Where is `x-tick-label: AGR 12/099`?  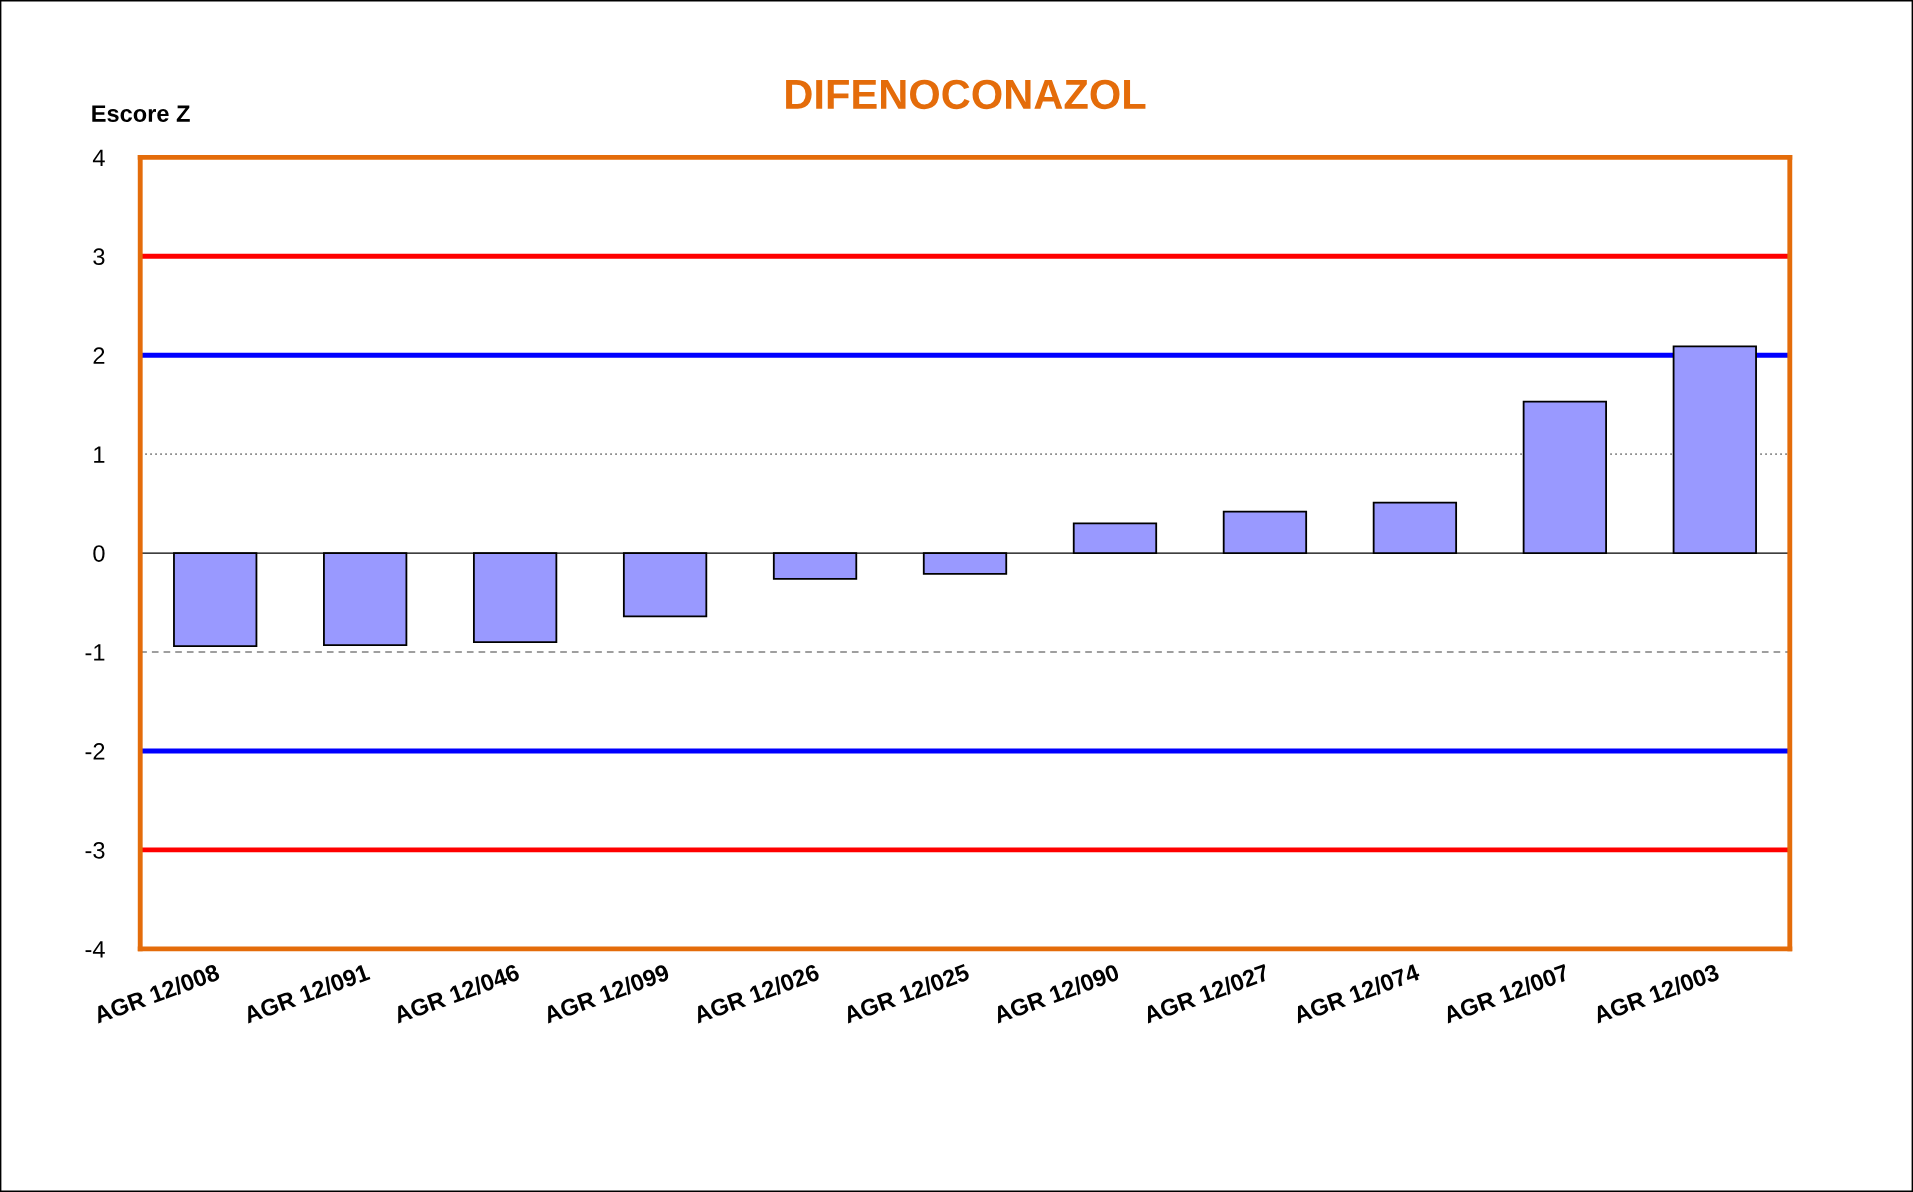
x-tick-label: AGR 12/099 is located at coordinates (606, 993).